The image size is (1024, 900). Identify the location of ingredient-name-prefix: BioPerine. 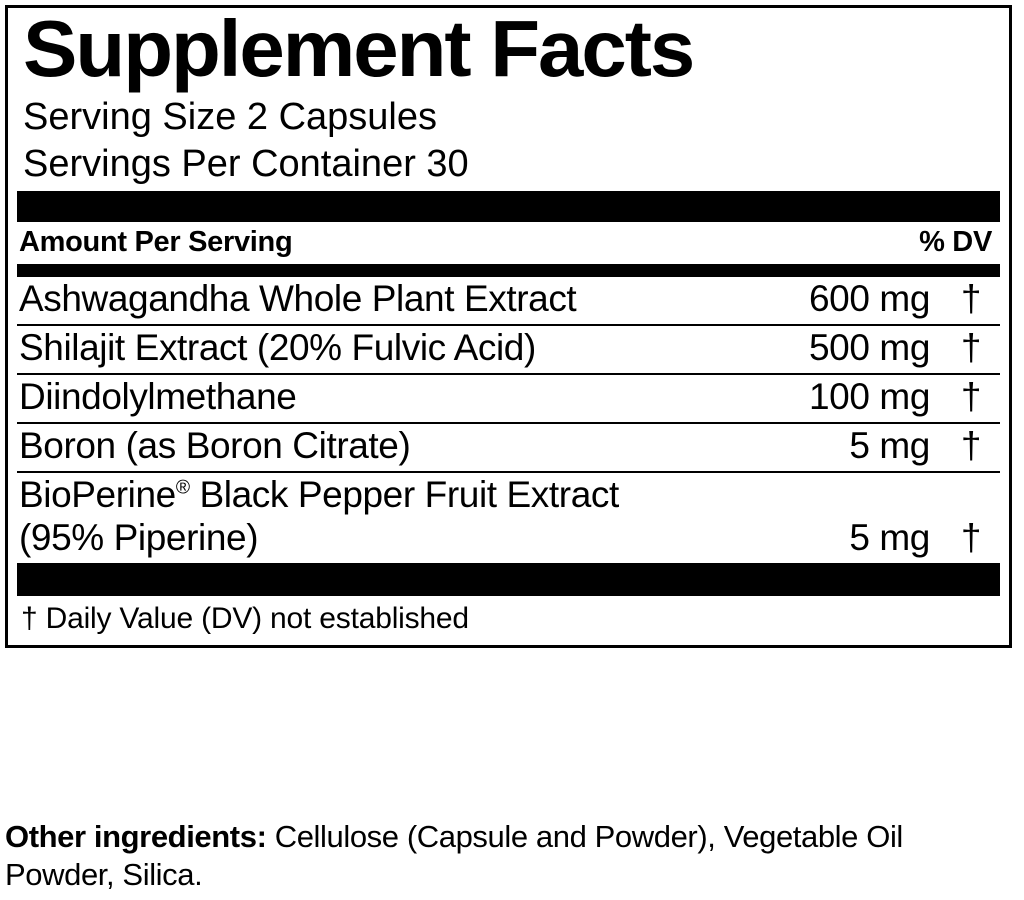
(97, 494).